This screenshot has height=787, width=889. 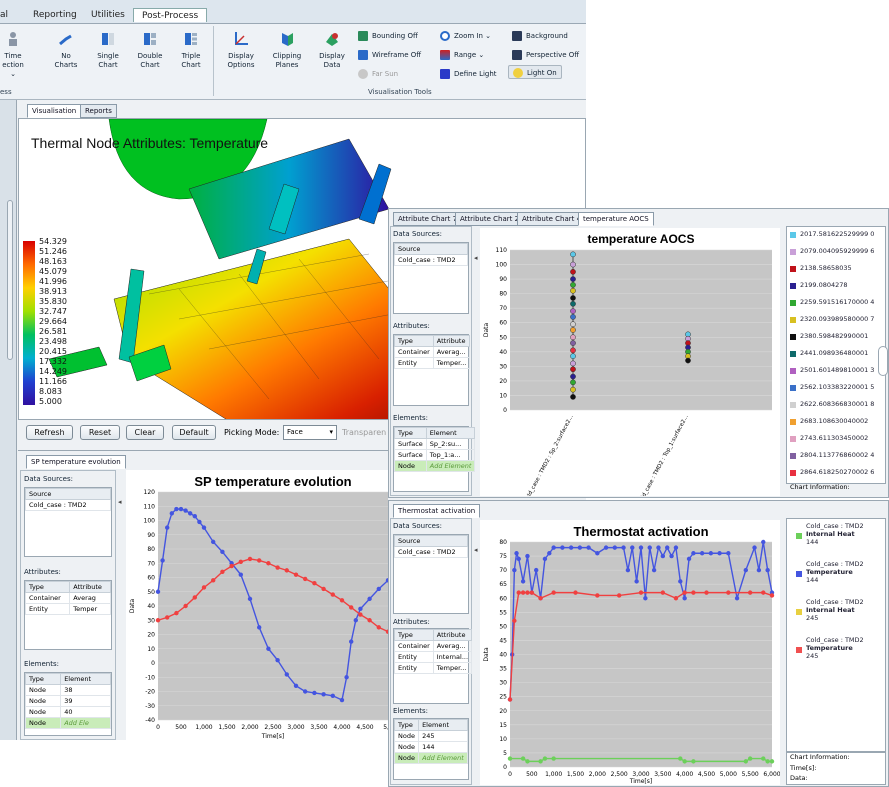 I want to click on sp-source-value: Cold_case : TMD2, so click(x=68, y=505).